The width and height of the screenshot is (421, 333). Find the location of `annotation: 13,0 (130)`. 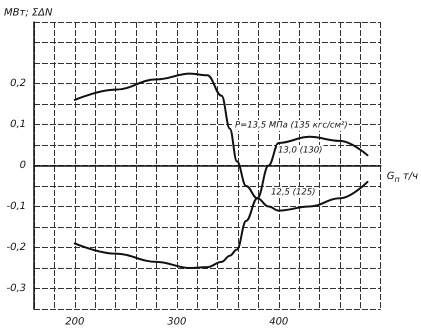

annotation: 13,0 (130) is located at coordinates (300, 151).